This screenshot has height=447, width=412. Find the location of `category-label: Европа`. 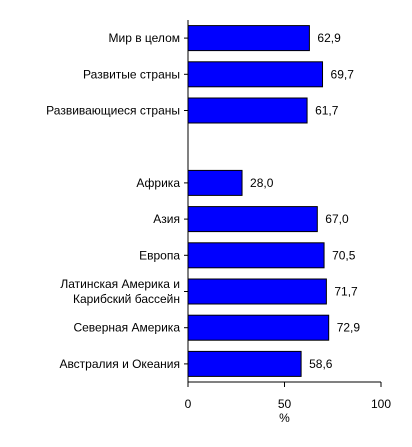

category-label: Европа is located at coordinates (159, 255).